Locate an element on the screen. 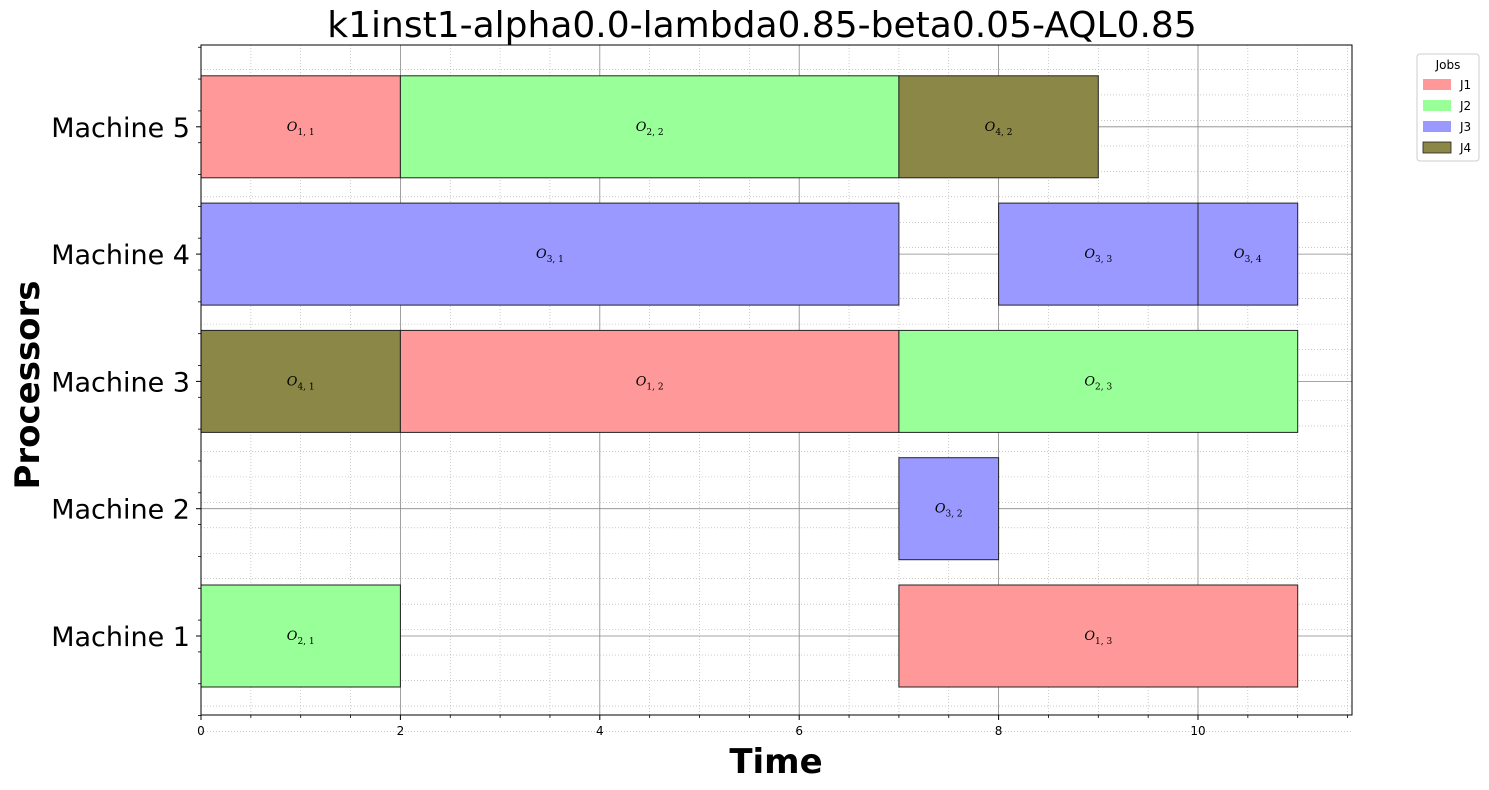 The width and height of the screenshot is (1489, 790). y-tick-label: Machine 2 is located at coordinates (120, 510).